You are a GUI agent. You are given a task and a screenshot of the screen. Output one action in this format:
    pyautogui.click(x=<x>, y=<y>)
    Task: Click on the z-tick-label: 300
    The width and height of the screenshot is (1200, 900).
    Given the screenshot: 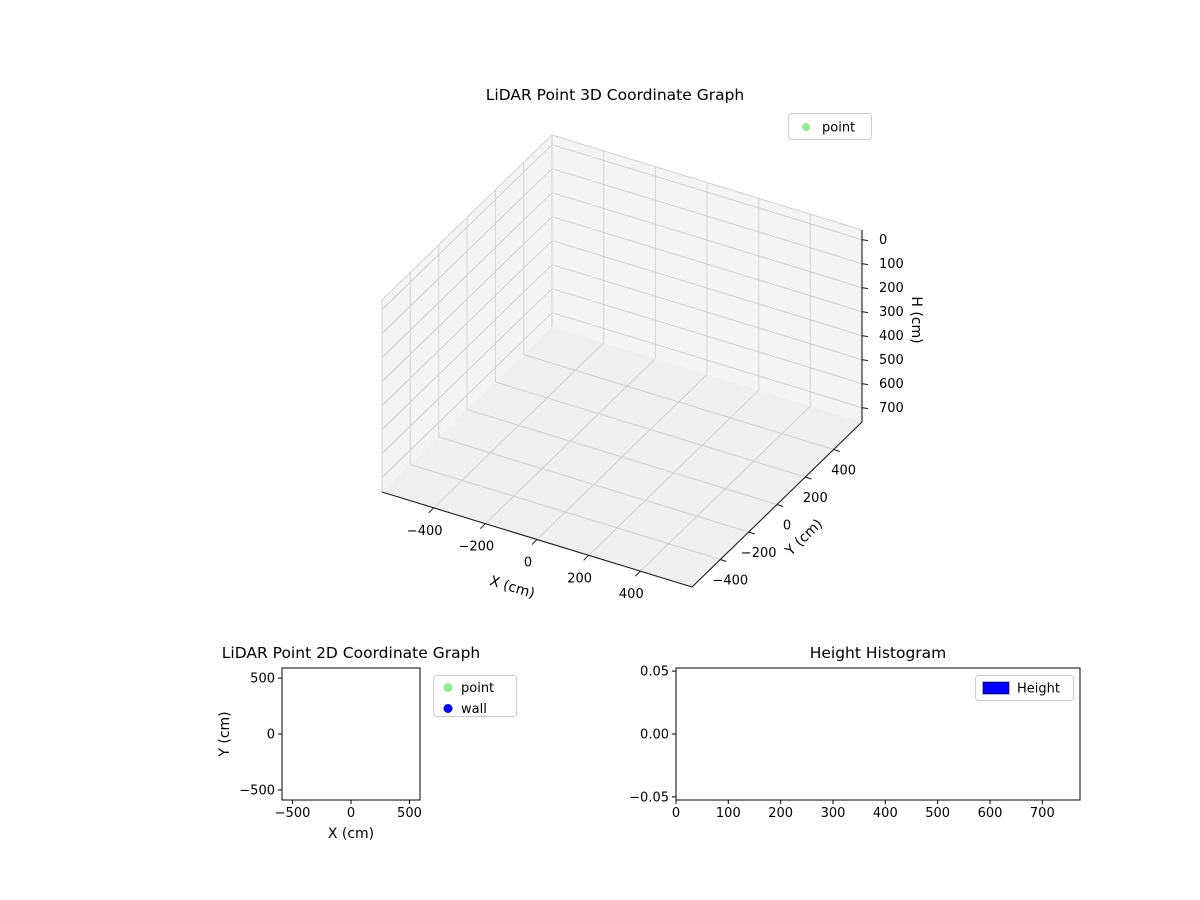 What is the action you would take?
    pyautogui.click(x=891, y=312)
    